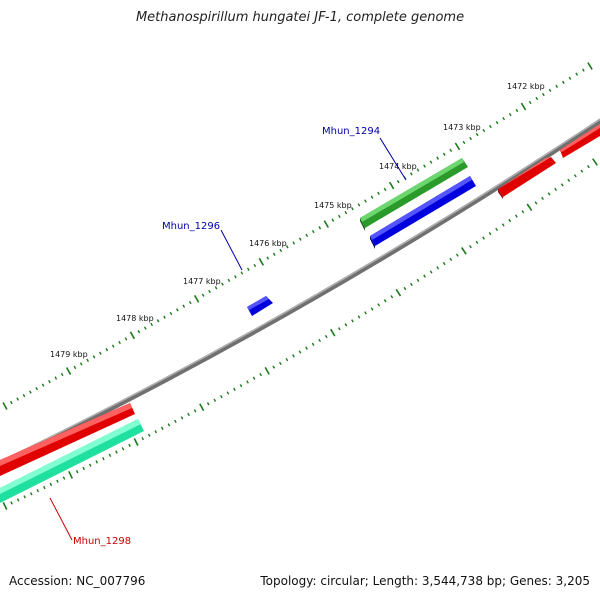 This screenshot has height=600, width=600. I want to click on gene-red-top-right-b, so click(580, 141).